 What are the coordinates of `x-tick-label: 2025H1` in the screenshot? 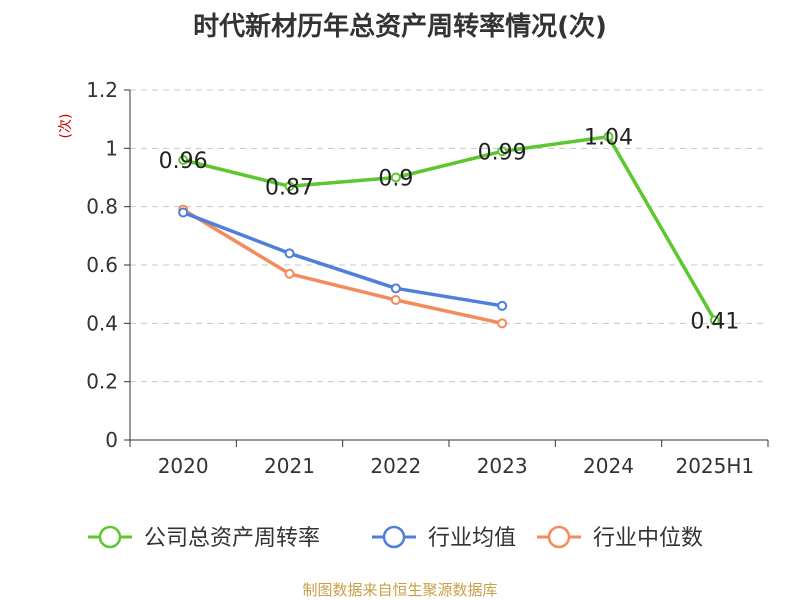 It's located at (714, 466).